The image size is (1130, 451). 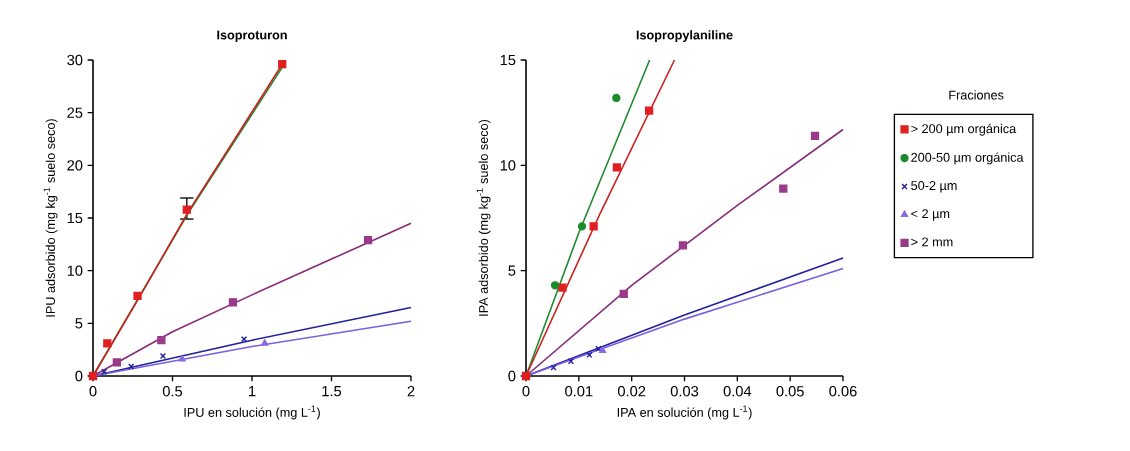 What do you see at coordinates (75, 60) in the screenshot?
I see `y-tick-label: 30` at bounding box center [75, 60].